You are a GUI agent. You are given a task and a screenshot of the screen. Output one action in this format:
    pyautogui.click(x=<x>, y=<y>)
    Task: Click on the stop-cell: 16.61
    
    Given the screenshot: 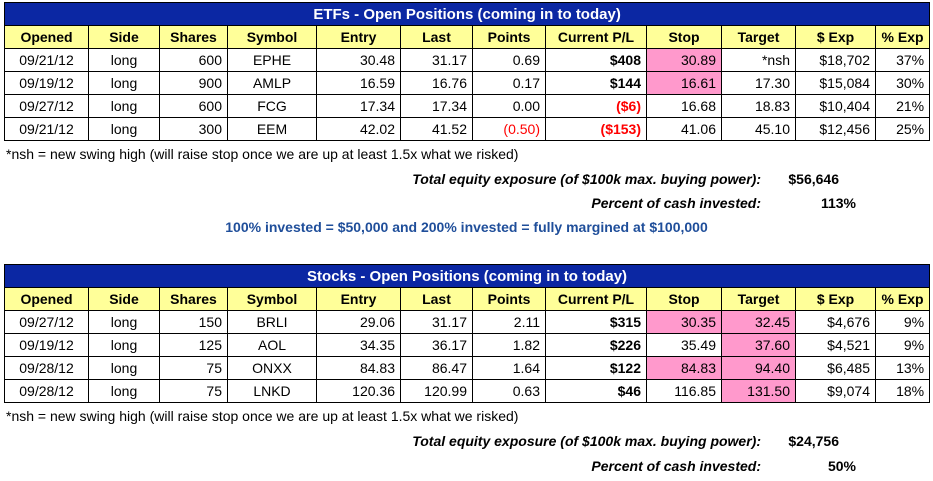 What is the action you would take?
    pyautogui.click(x=684, y=83)
    